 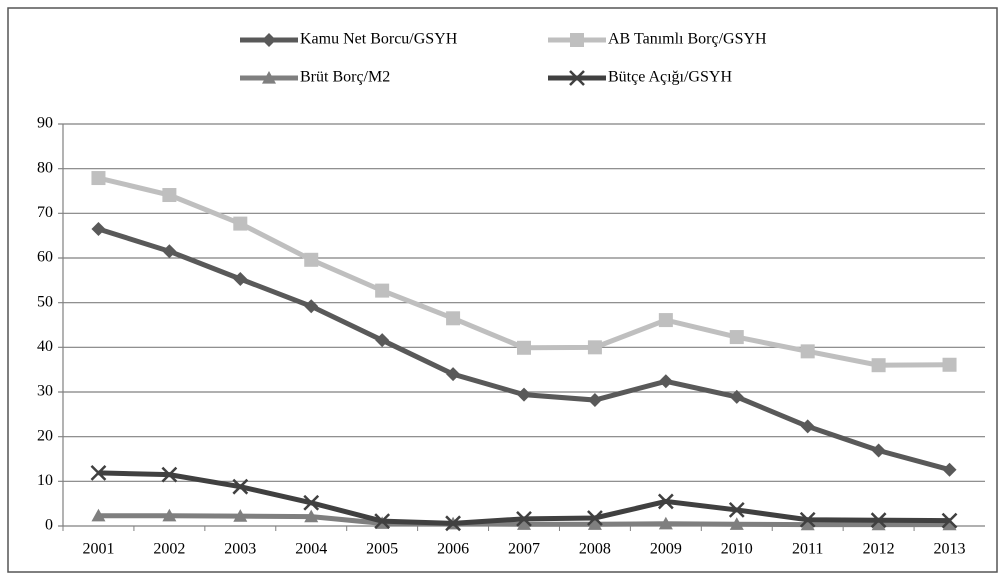 I want to click on x-tick-label: 2003, so click(x=240, y=549).